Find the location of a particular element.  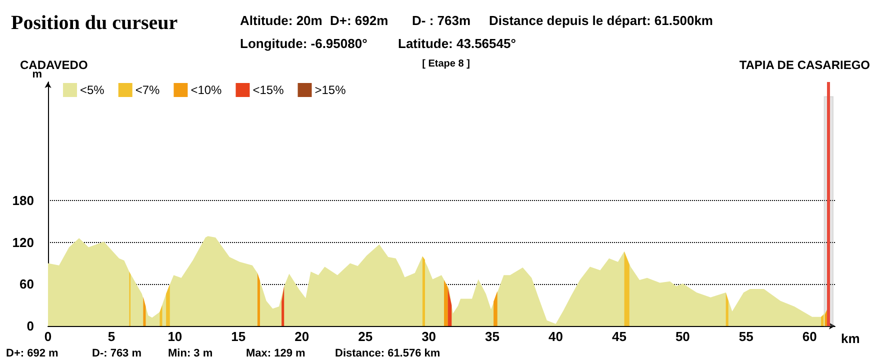

x-tick-label: 40 is located at coordinates (555, 336).